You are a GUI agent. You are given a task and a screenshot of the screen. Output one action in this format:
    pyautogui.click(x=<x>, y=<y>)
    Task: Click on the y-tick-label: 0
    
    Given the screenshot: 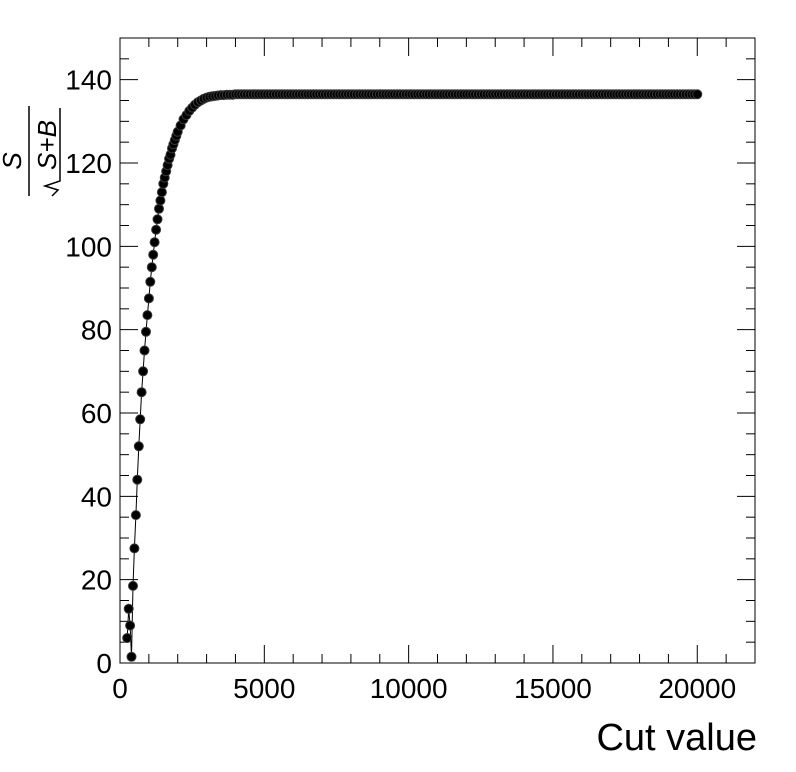 What is the action you would take?
    pyautogui.click(x=104, y=663)
    